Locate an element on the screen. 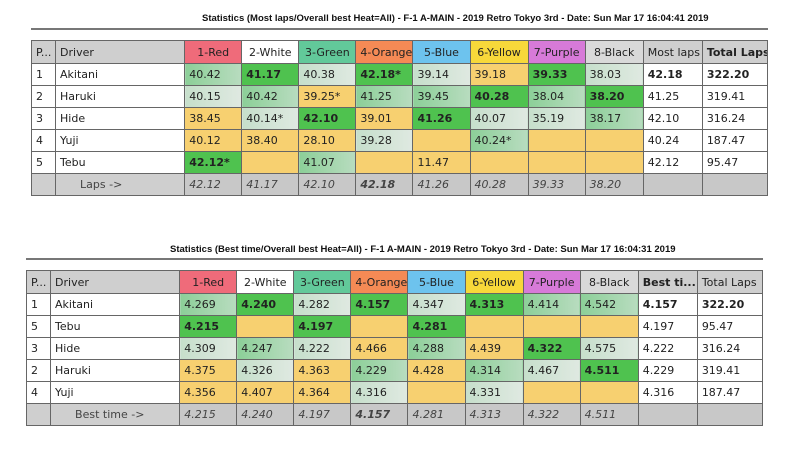  lane-value-cell: 4.466 is located at coordinates (379, 348).